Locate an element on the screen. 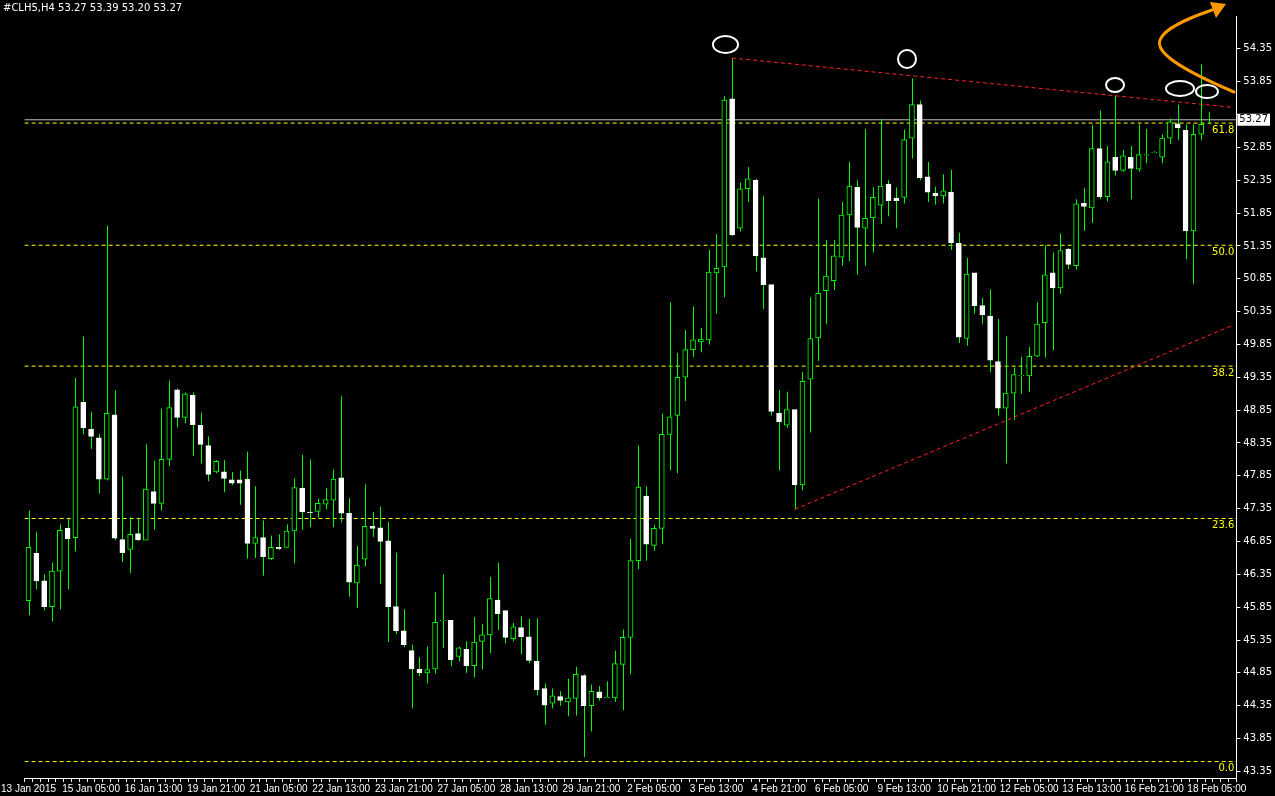  y-tick-label: 47.35 is located at coordinates (1258, 508).